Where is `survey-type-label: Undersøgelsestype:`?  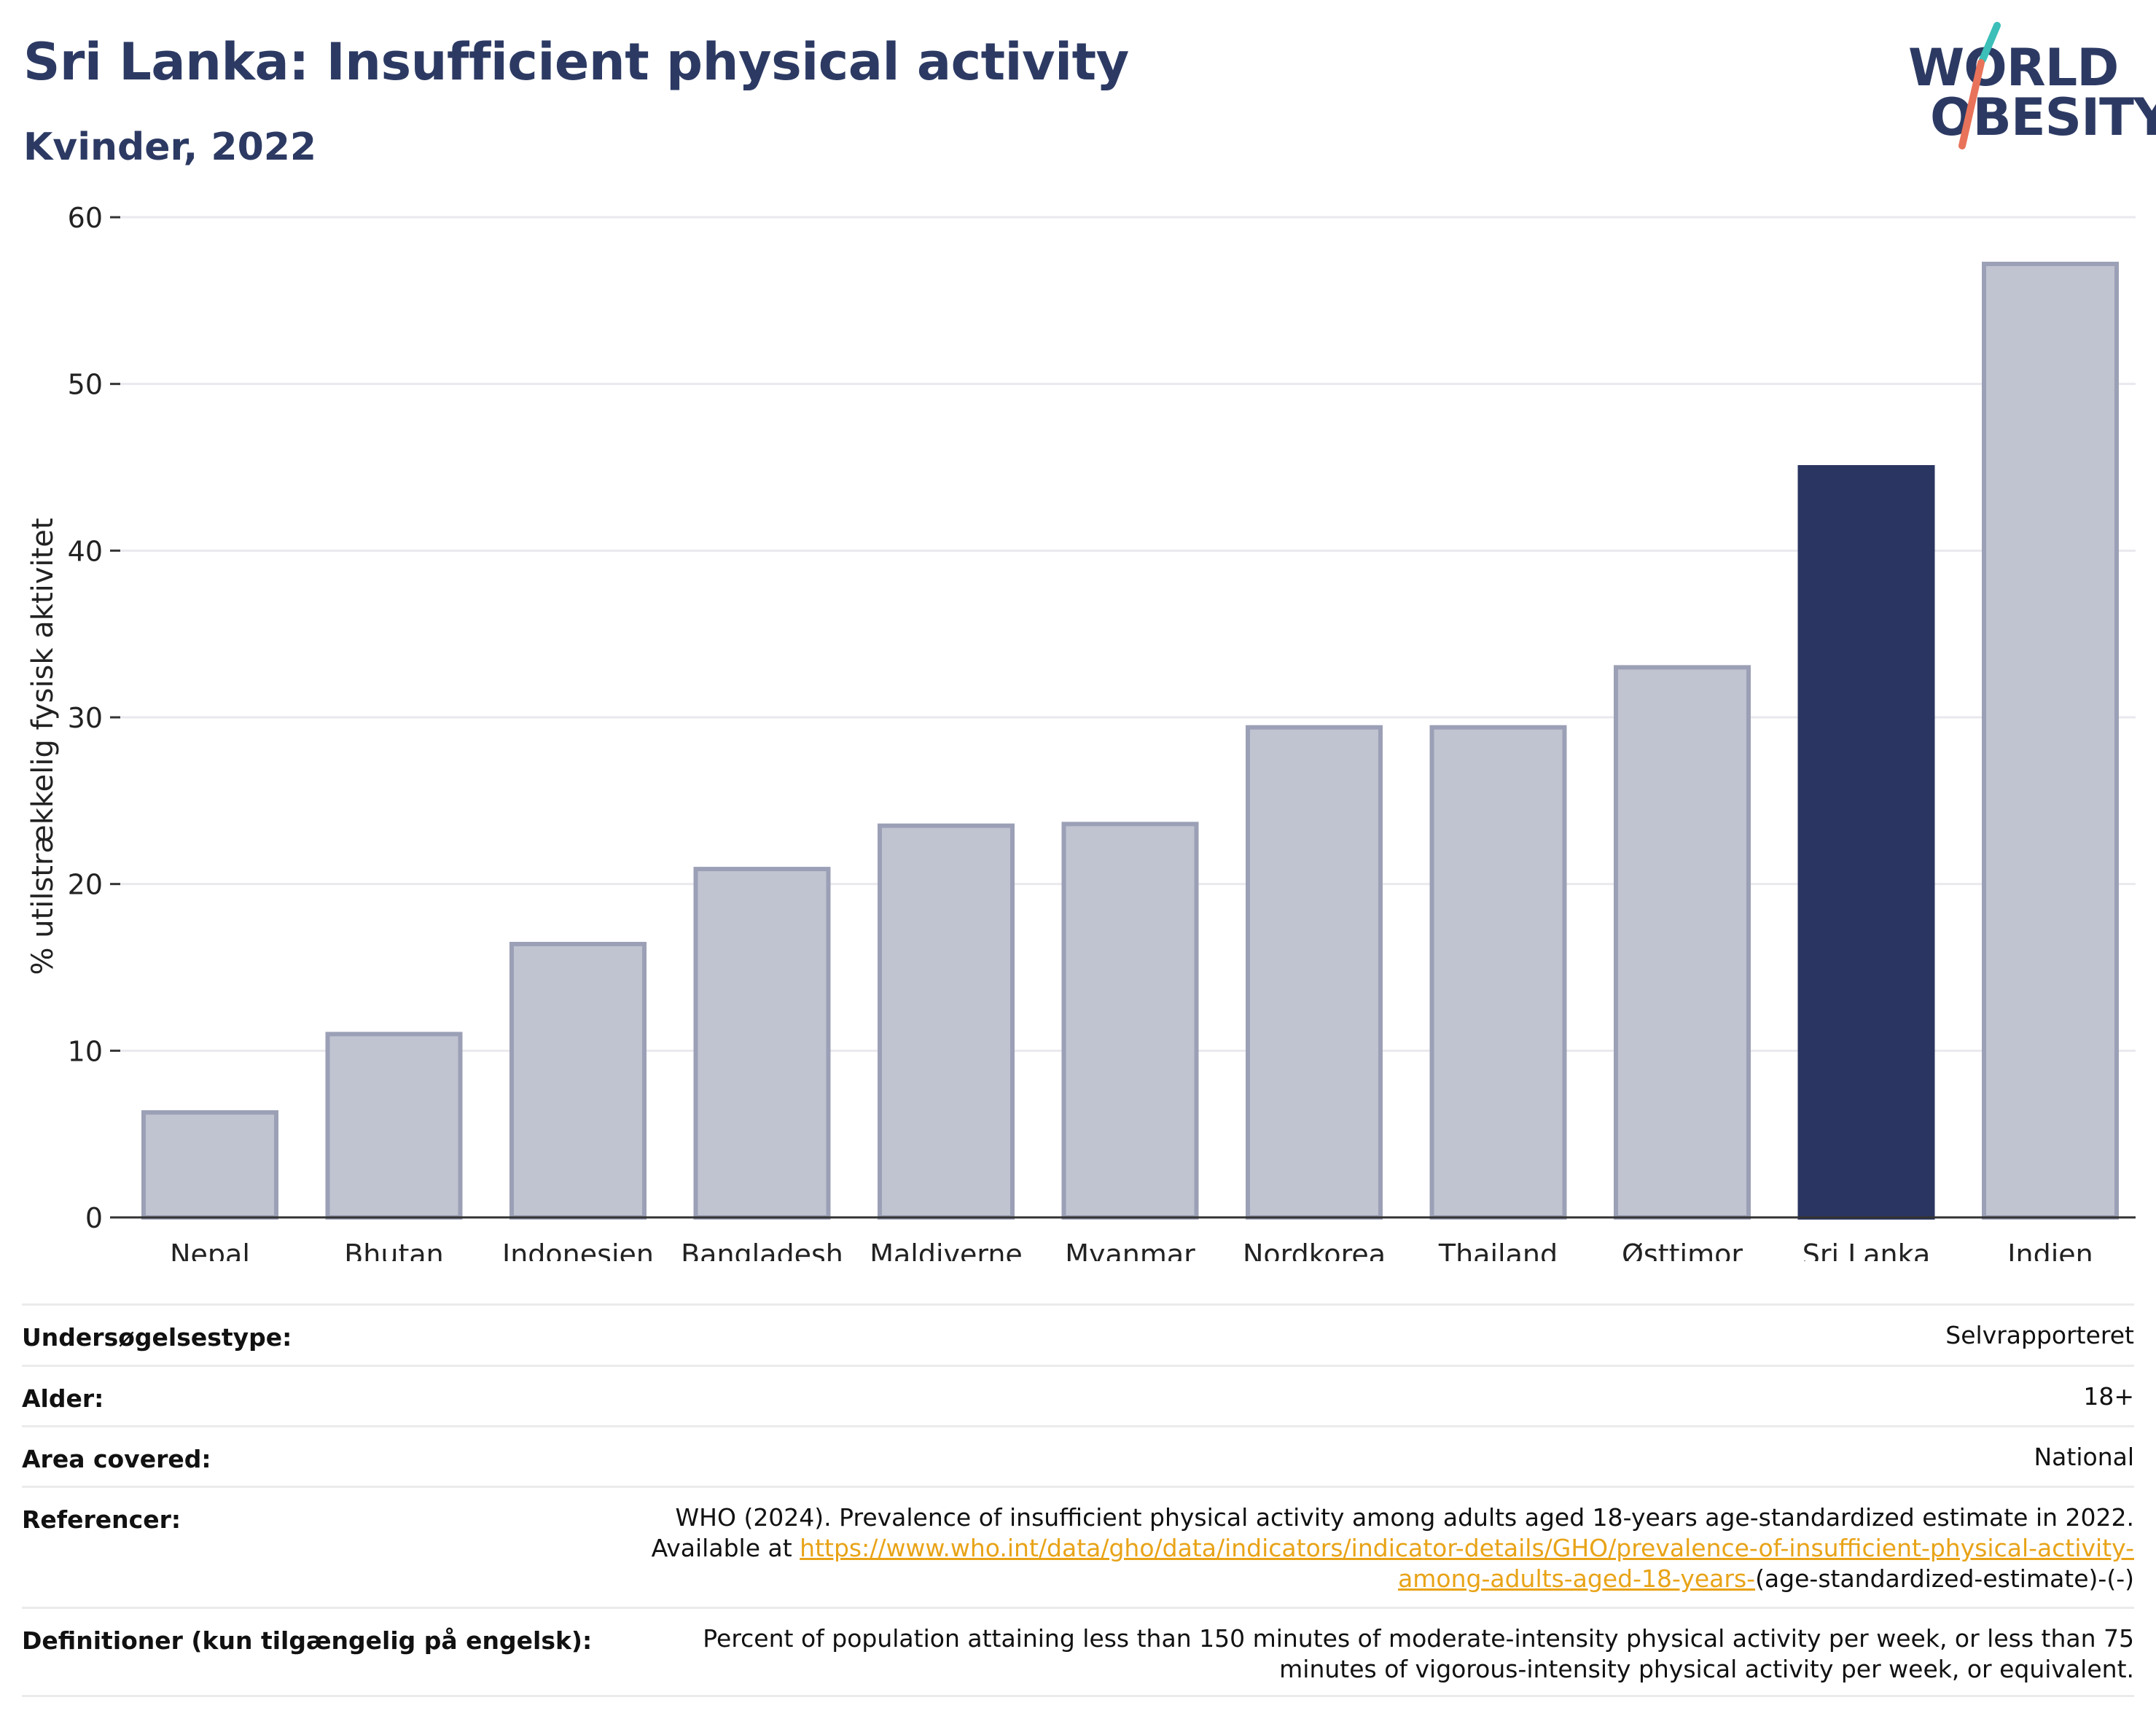 survey-type-label: Undersøgelsestype: is located at coordinates (157, 1337).